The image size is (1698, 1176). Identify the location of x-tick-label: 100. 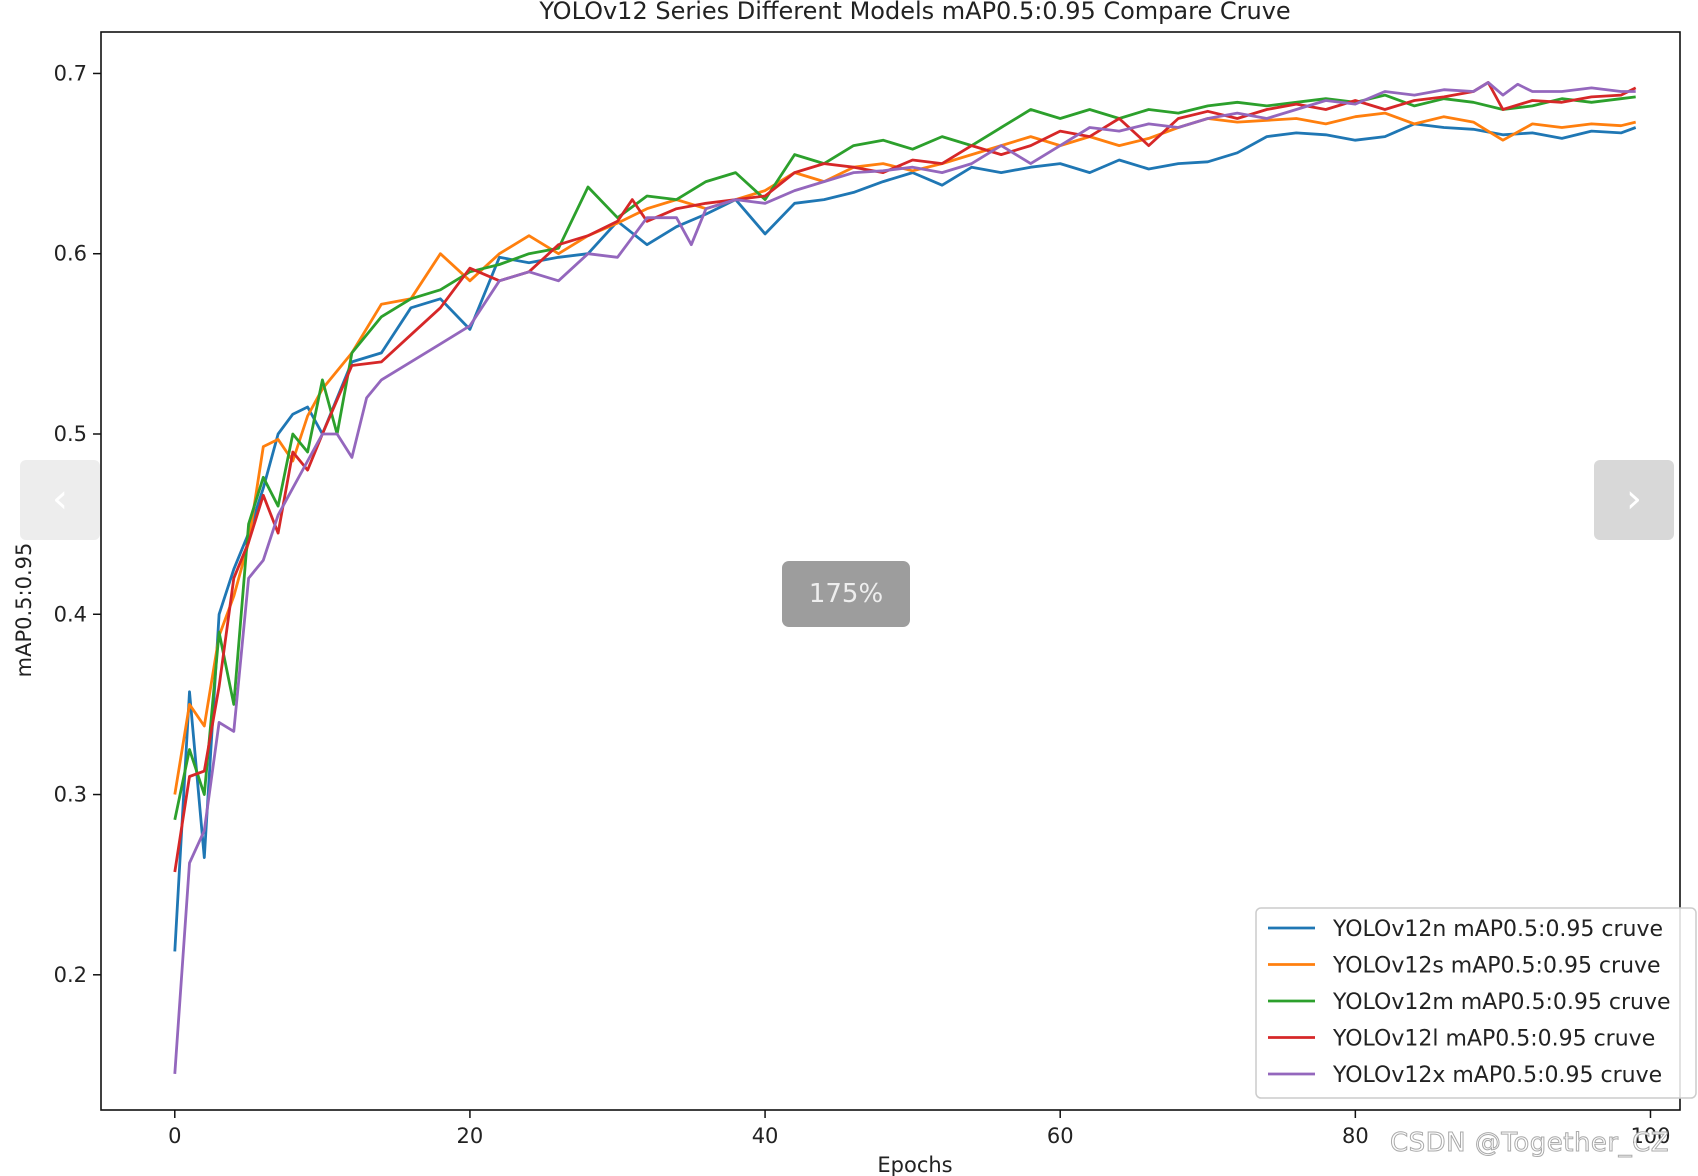
(1650, 1136).